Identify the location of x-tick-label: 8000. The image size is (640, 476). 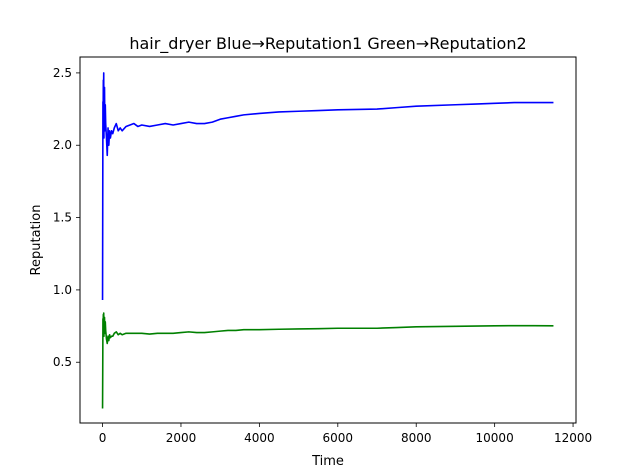
(416, 438).